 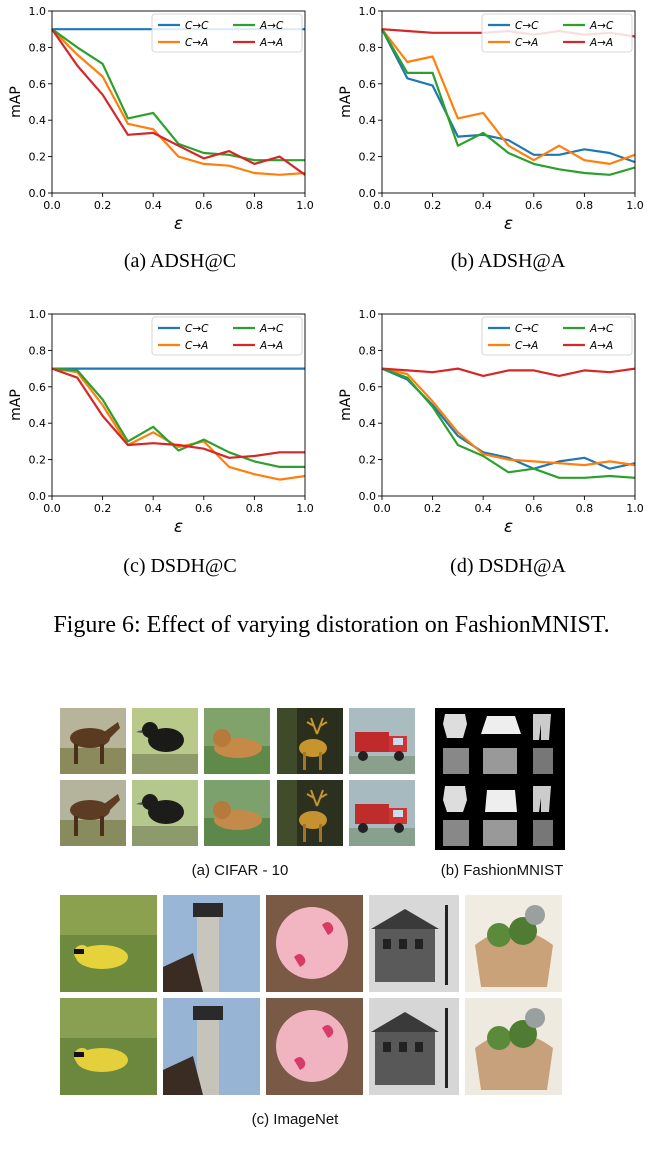 I want to click on imagenet-lighthouse-adversarial, so click(x=211, y=1046).